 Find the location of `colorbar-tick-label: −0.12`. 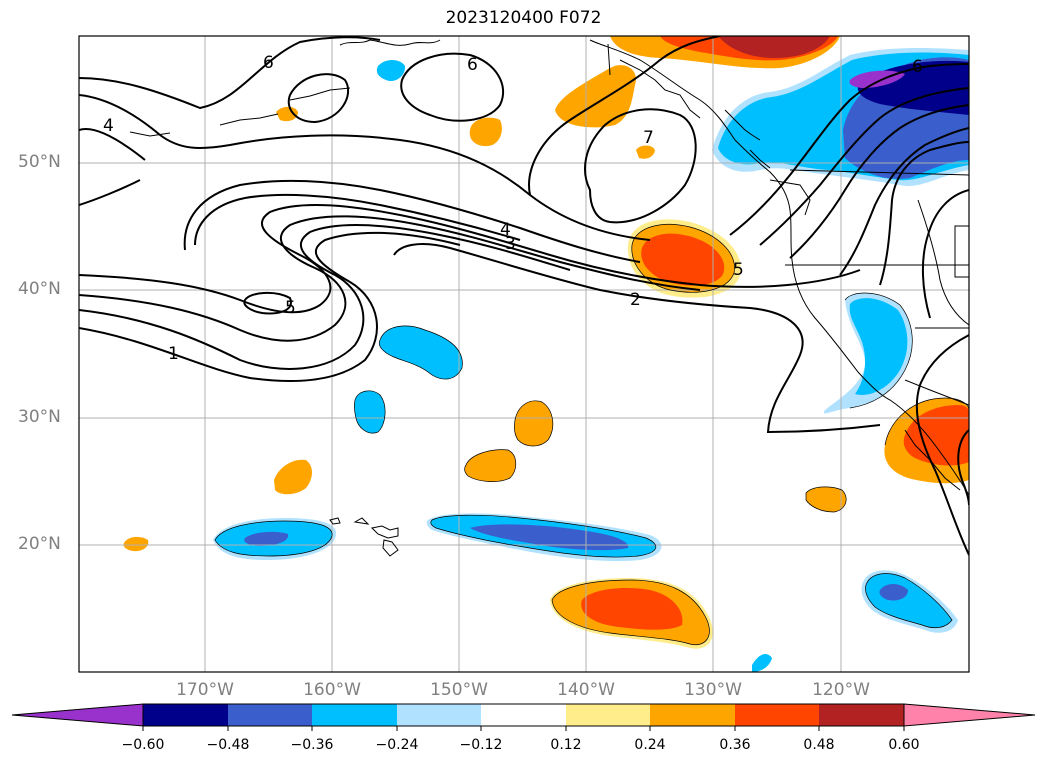

colorbar-tick-label: −0.12 is located at coordinates (481, 745).